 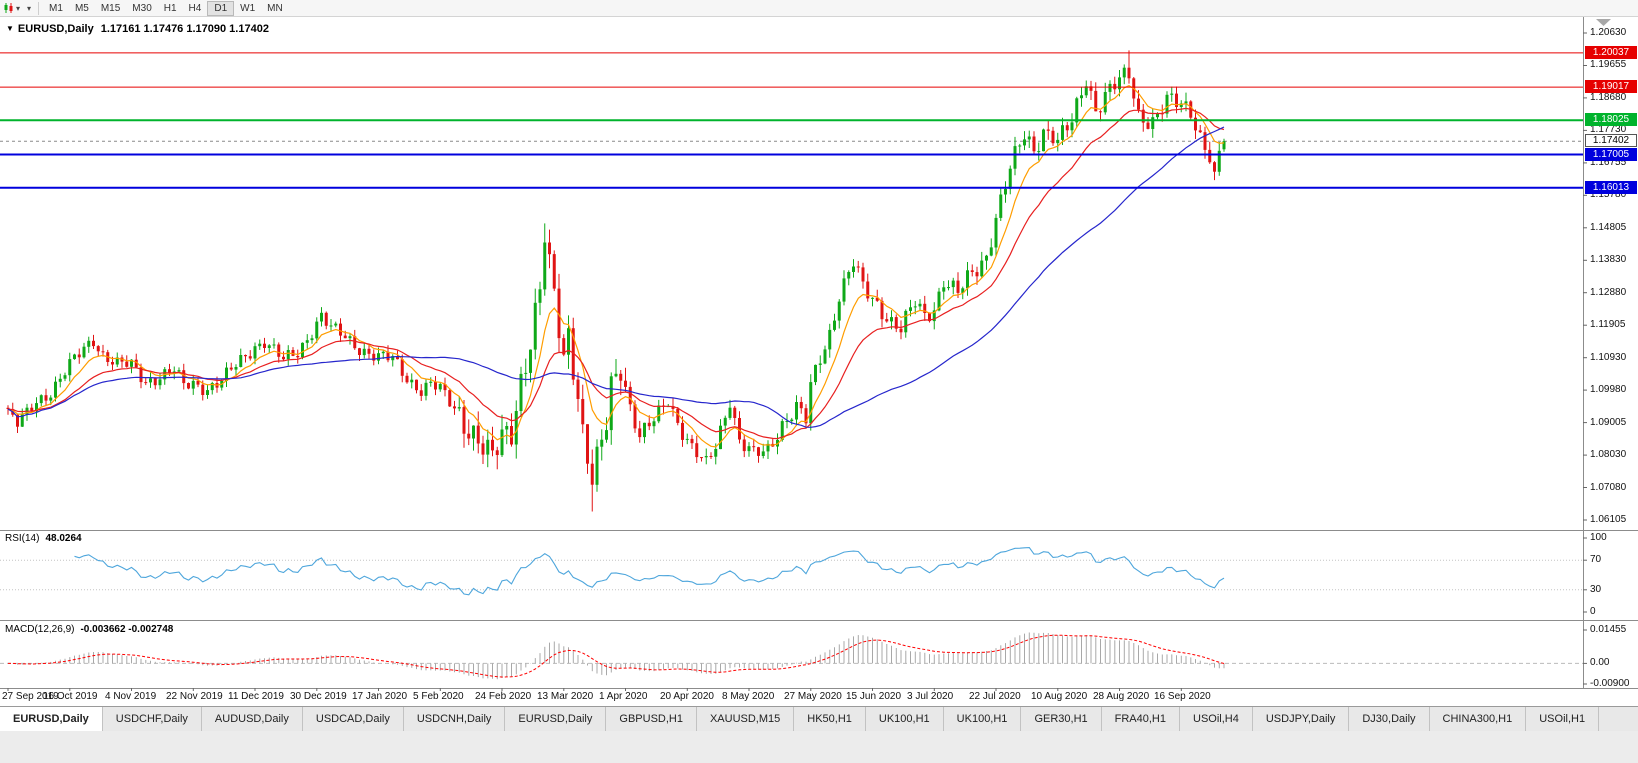 I want to click on chart-tab-16-dj30-daily: DJ30,Daily, so click(x=1389, y=719).